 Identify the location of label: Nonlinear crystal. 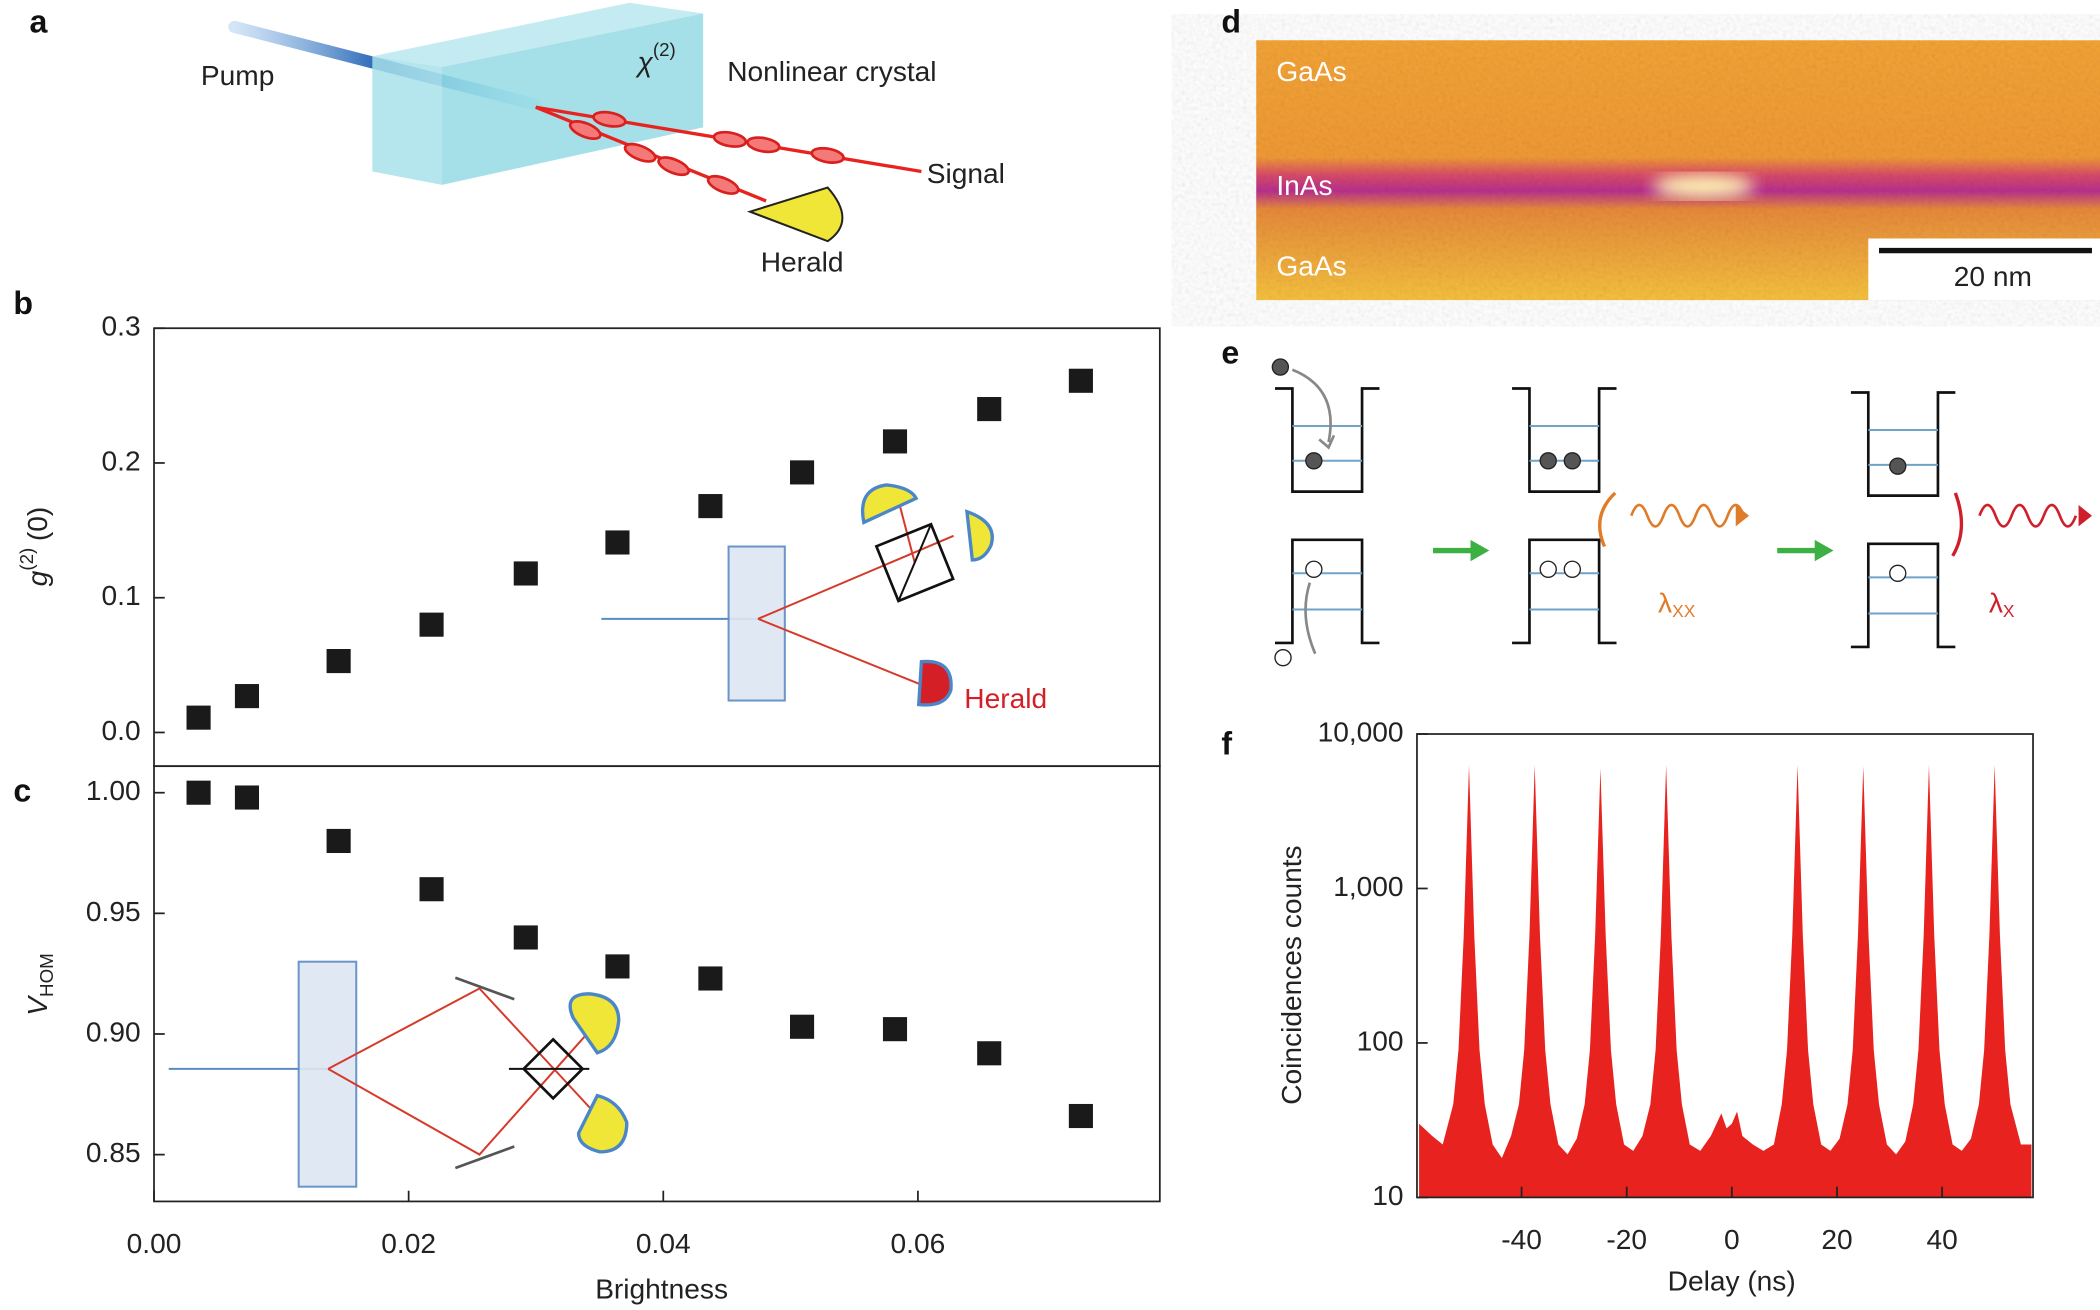
(831, 71).